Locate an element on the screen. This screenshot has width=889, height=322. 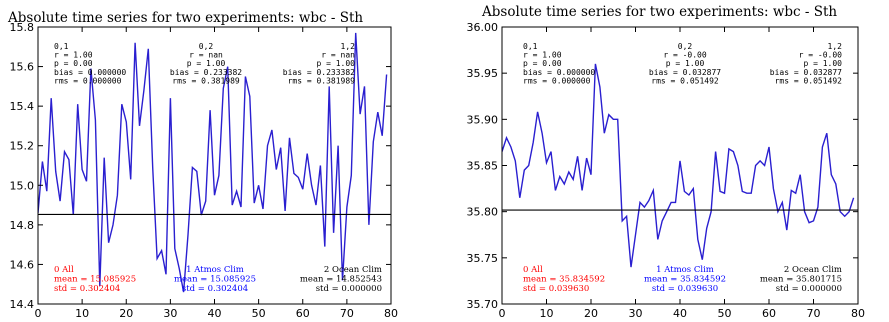
y-tick-label: 15.0 is located at coordinates (22, 185).